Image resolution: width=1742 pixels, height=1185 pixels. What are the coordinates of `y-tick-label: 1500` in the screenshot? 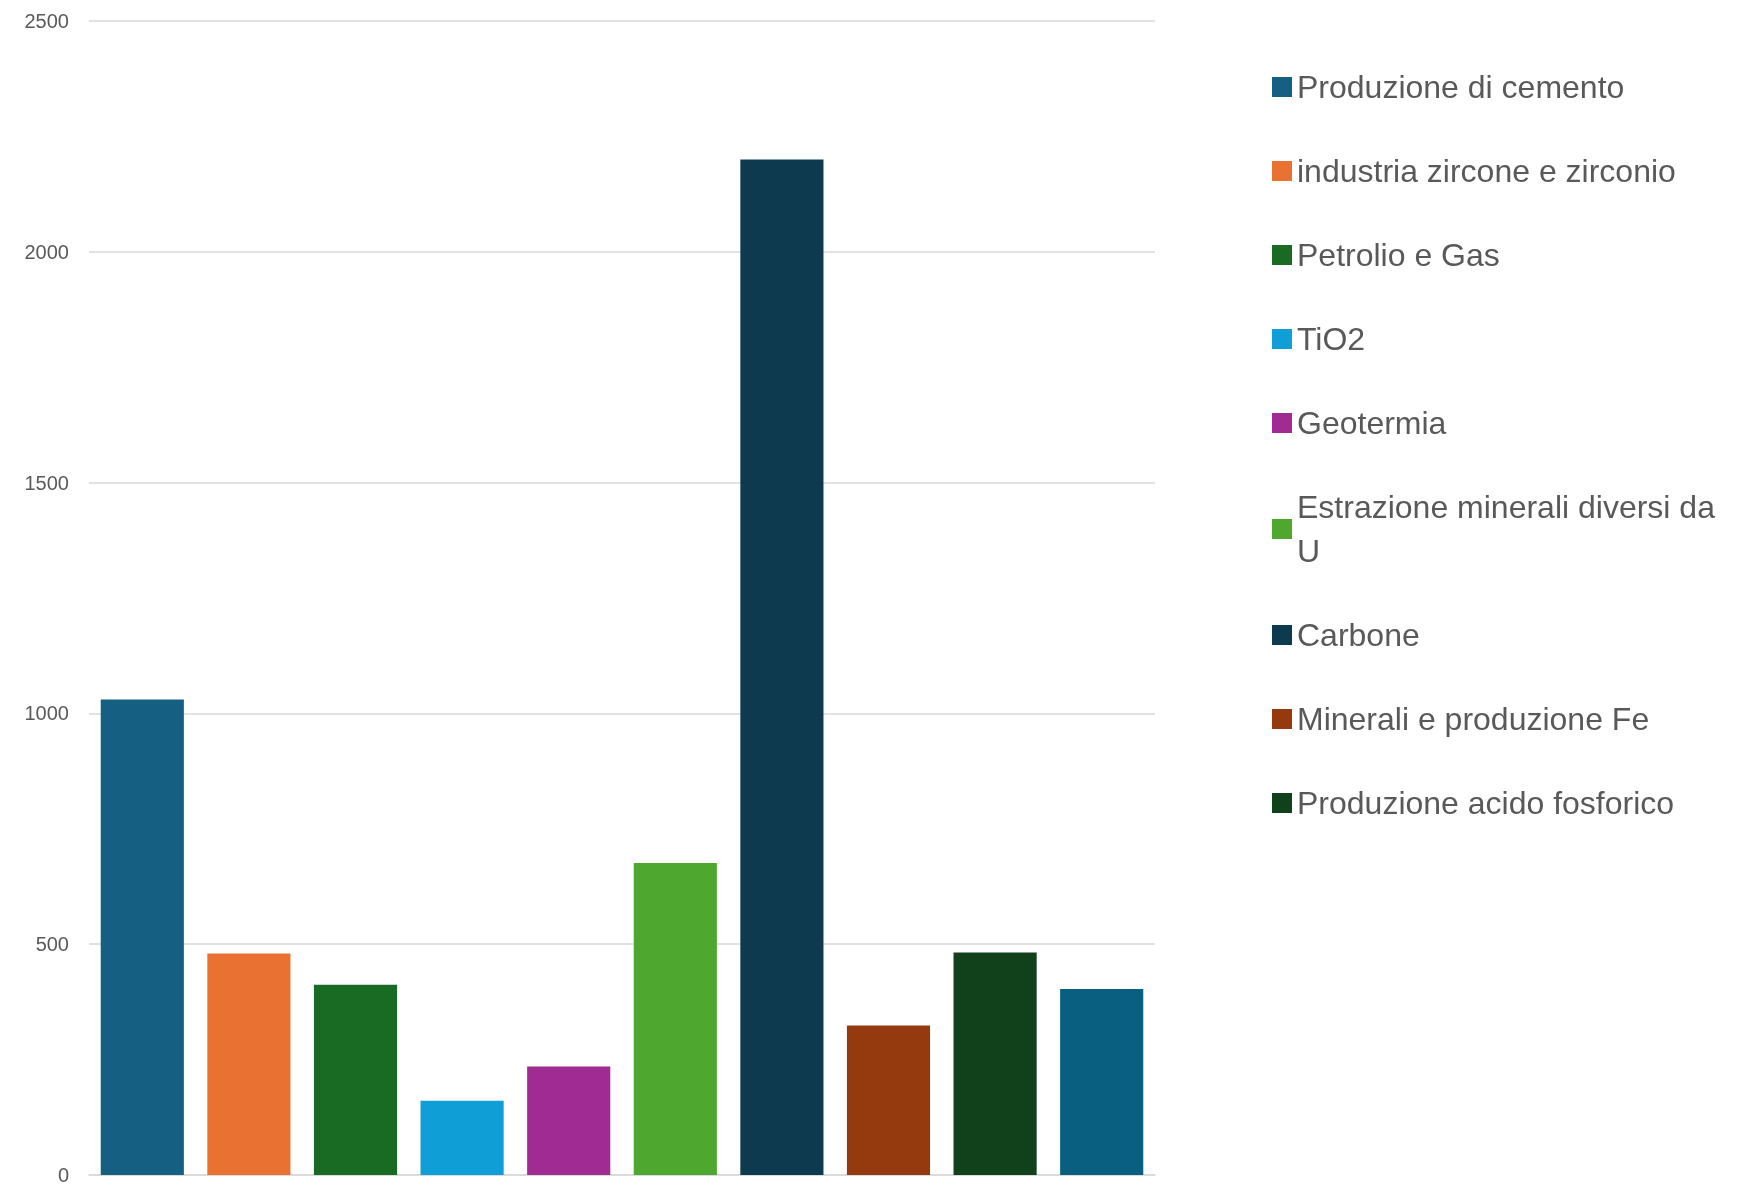 It's located at (46, 482).